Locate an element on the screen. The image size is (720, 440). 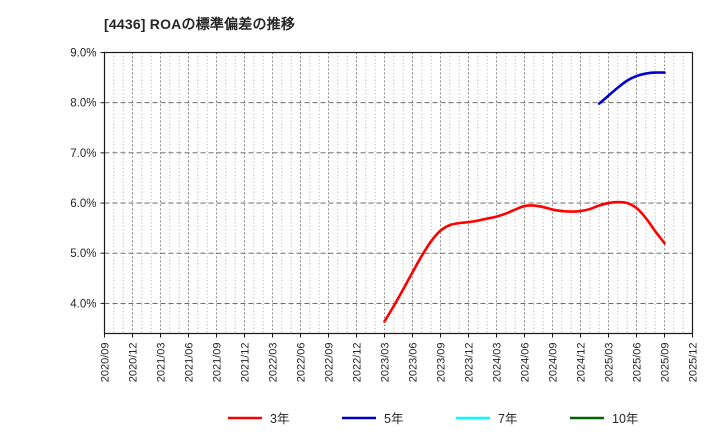
chart-title: [4436] ROAの標準偏差の推移 is located at coordinates (200, 24).